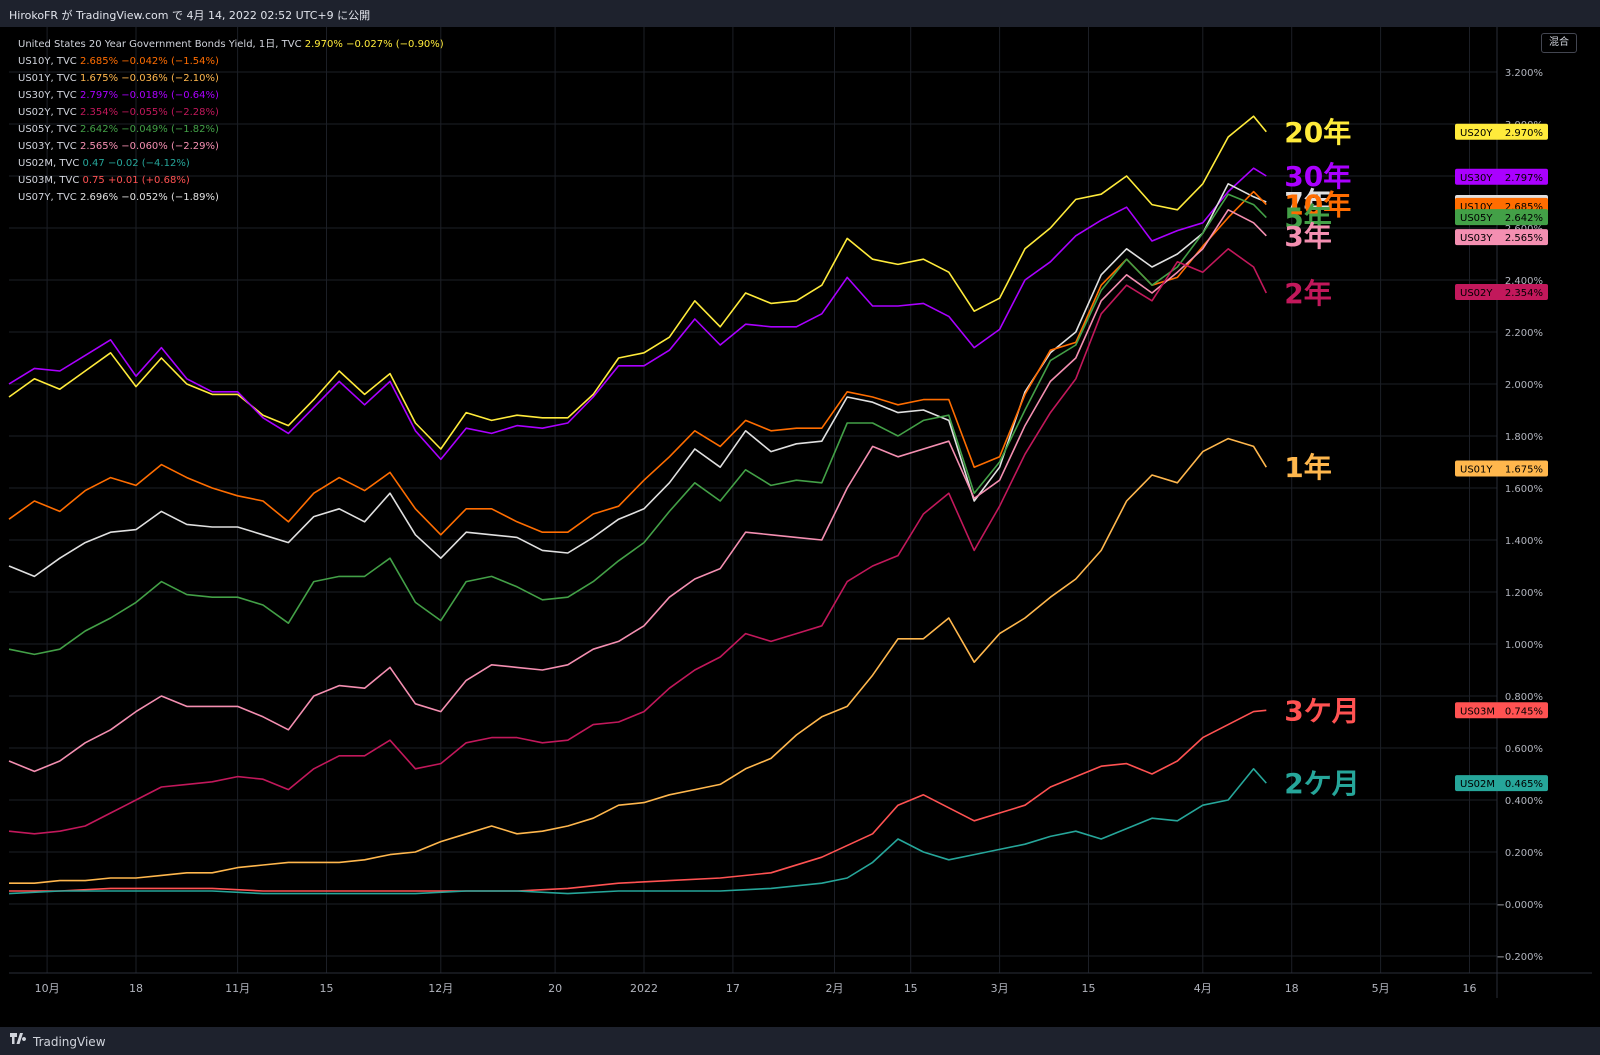 The width and height of the screenshot is (1600, 1055). What do you see at coordinates (231, 78) in the screenshot?
I see `legend-row: US01Y, TVC 1.675% −0.036% (−2.10%)` at bounding box center [231, 78].